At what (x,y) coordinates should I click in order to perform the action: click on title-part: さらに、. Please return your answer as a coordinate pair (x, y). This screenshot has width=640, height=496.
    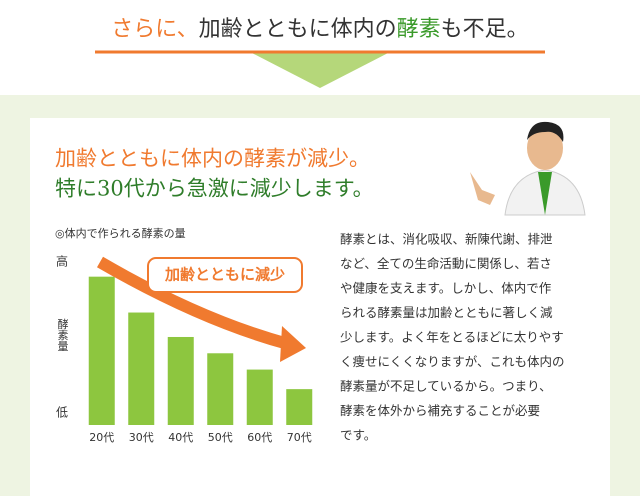
    Looking at the image, I should click on (154, 29).